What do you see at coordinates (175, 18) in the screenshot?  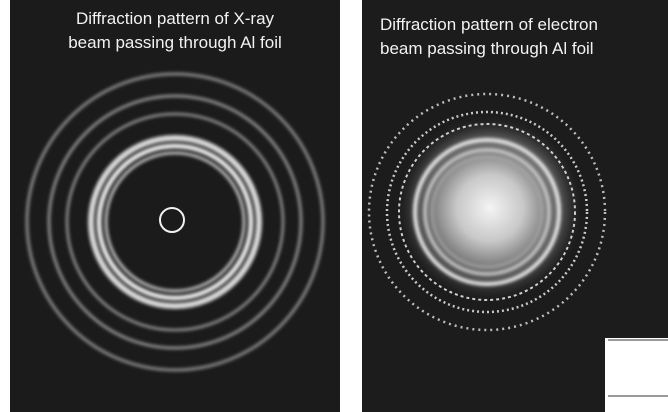 I see `caption-line: Diffraction pattern of X-ray` at bounding box center [175, 18].